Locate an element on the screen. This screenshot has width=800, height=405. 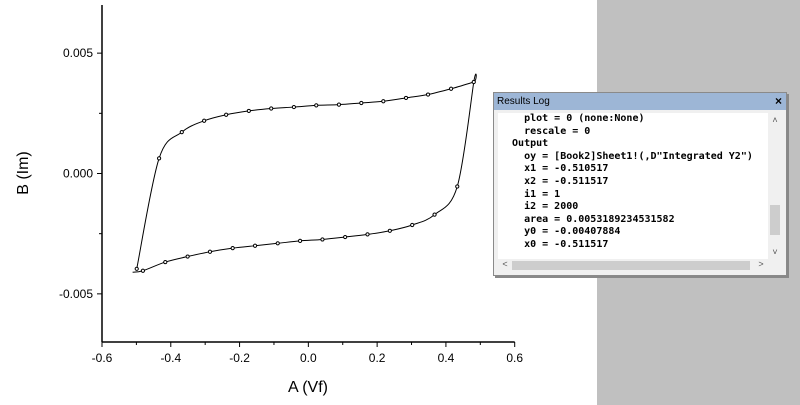
log-line: x1 = -0.510517 is located at coordinates (554, 169).